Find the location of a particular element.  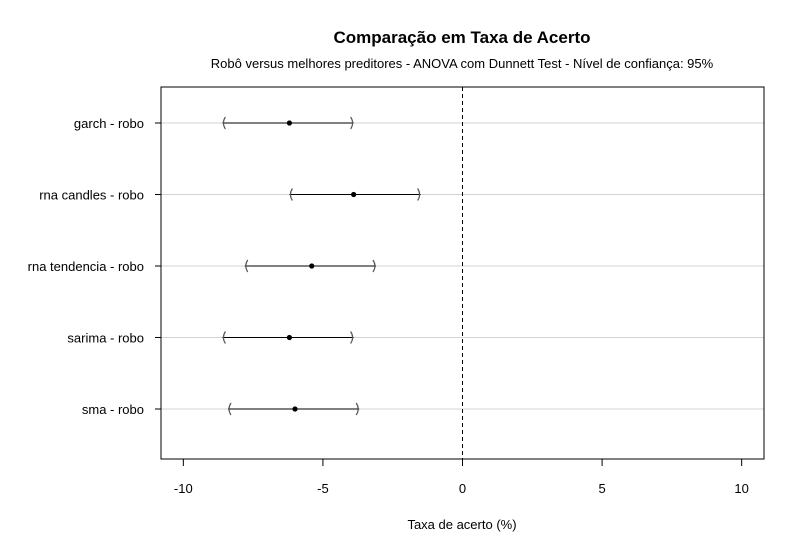

chart-title: Comparação em Taxa de Acerto is located at coordinates (462, 37).